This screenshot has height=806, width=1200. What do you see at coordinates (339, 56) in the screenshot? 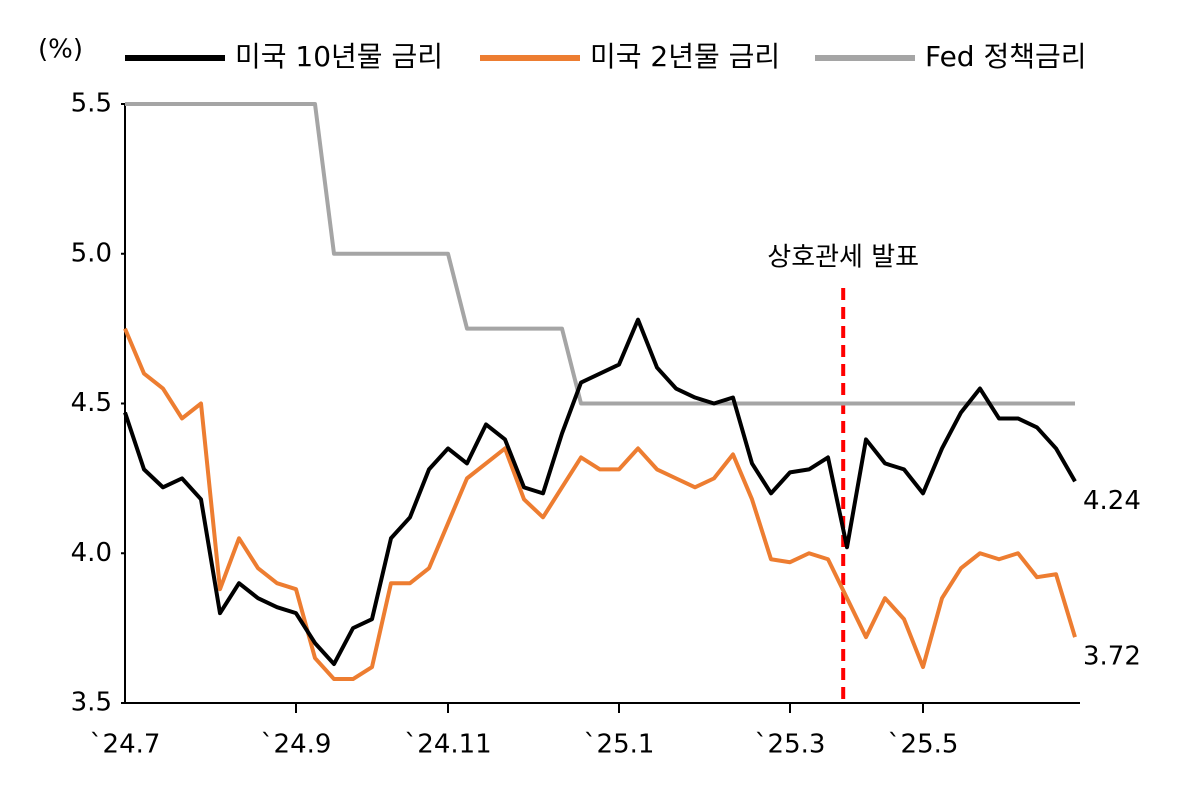
I see `legend-label: 미국 10년물 금리` at bounding box center [339, 56].